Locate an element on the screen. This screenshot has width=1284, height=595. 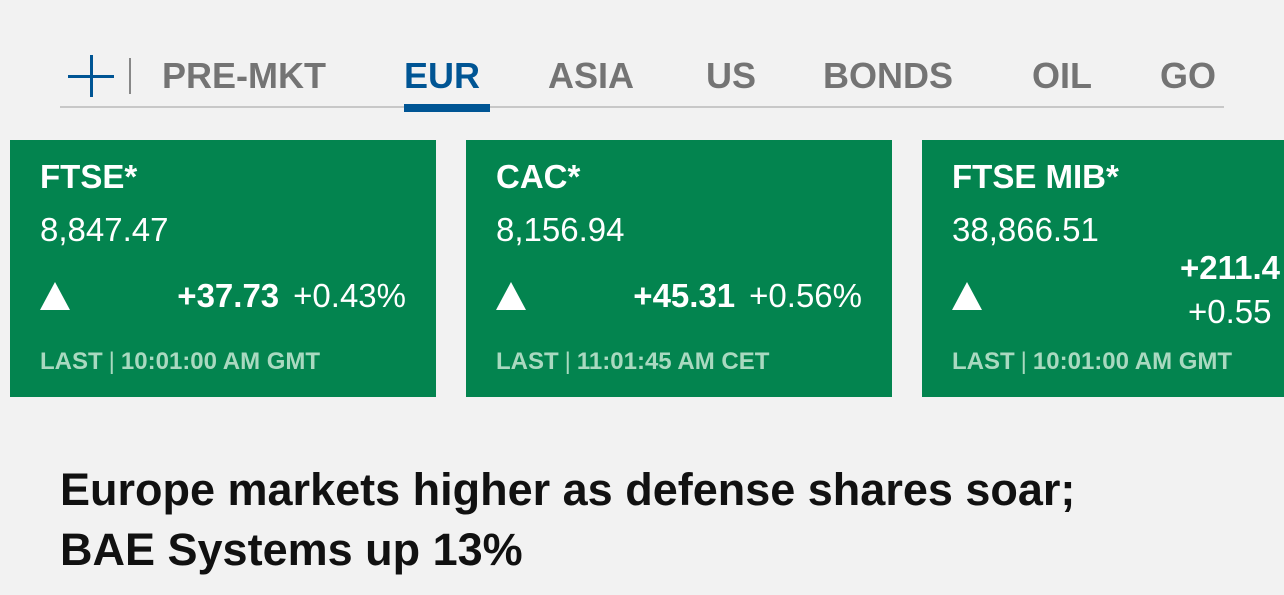
tab: ASIA is located at coordinates (591, 75).